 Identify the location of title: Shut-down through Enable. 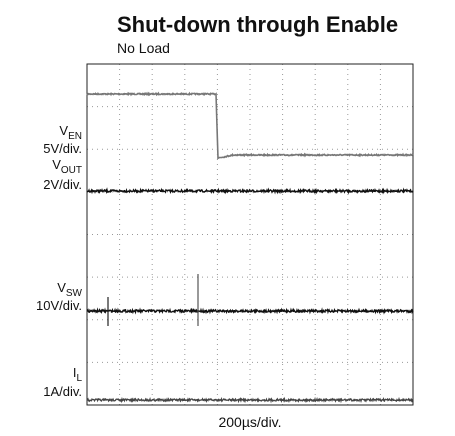
(257, 24).